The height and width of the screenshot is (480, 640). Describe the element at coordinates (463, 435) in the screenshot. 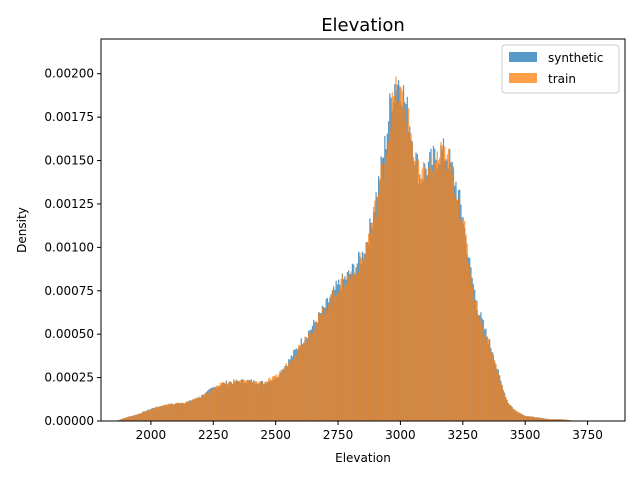

I see `x-tick-label: 3250` at that location.